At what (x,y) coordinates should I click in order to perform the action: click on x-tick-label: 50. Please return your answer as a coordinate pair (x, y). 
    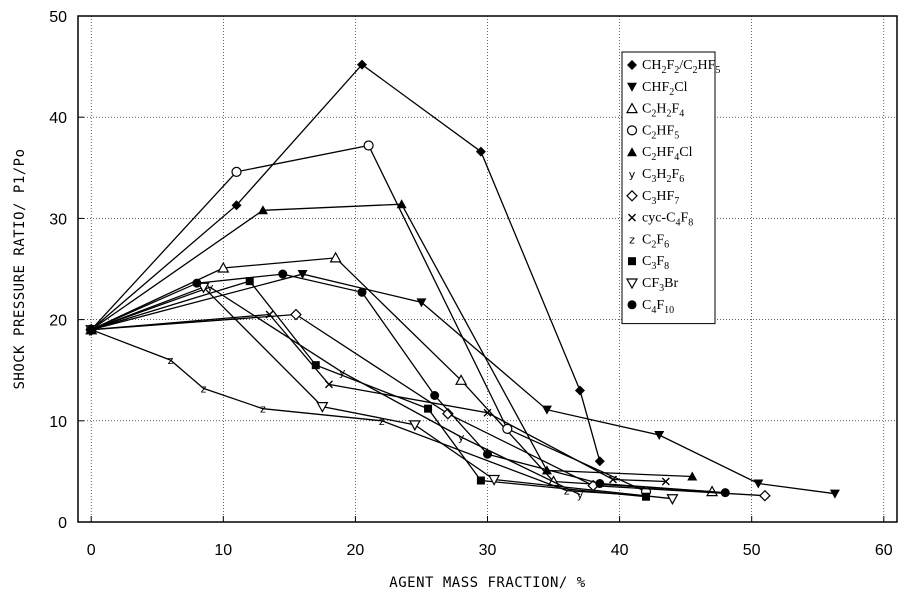
    Looking at the image, I should click on (752, 550).